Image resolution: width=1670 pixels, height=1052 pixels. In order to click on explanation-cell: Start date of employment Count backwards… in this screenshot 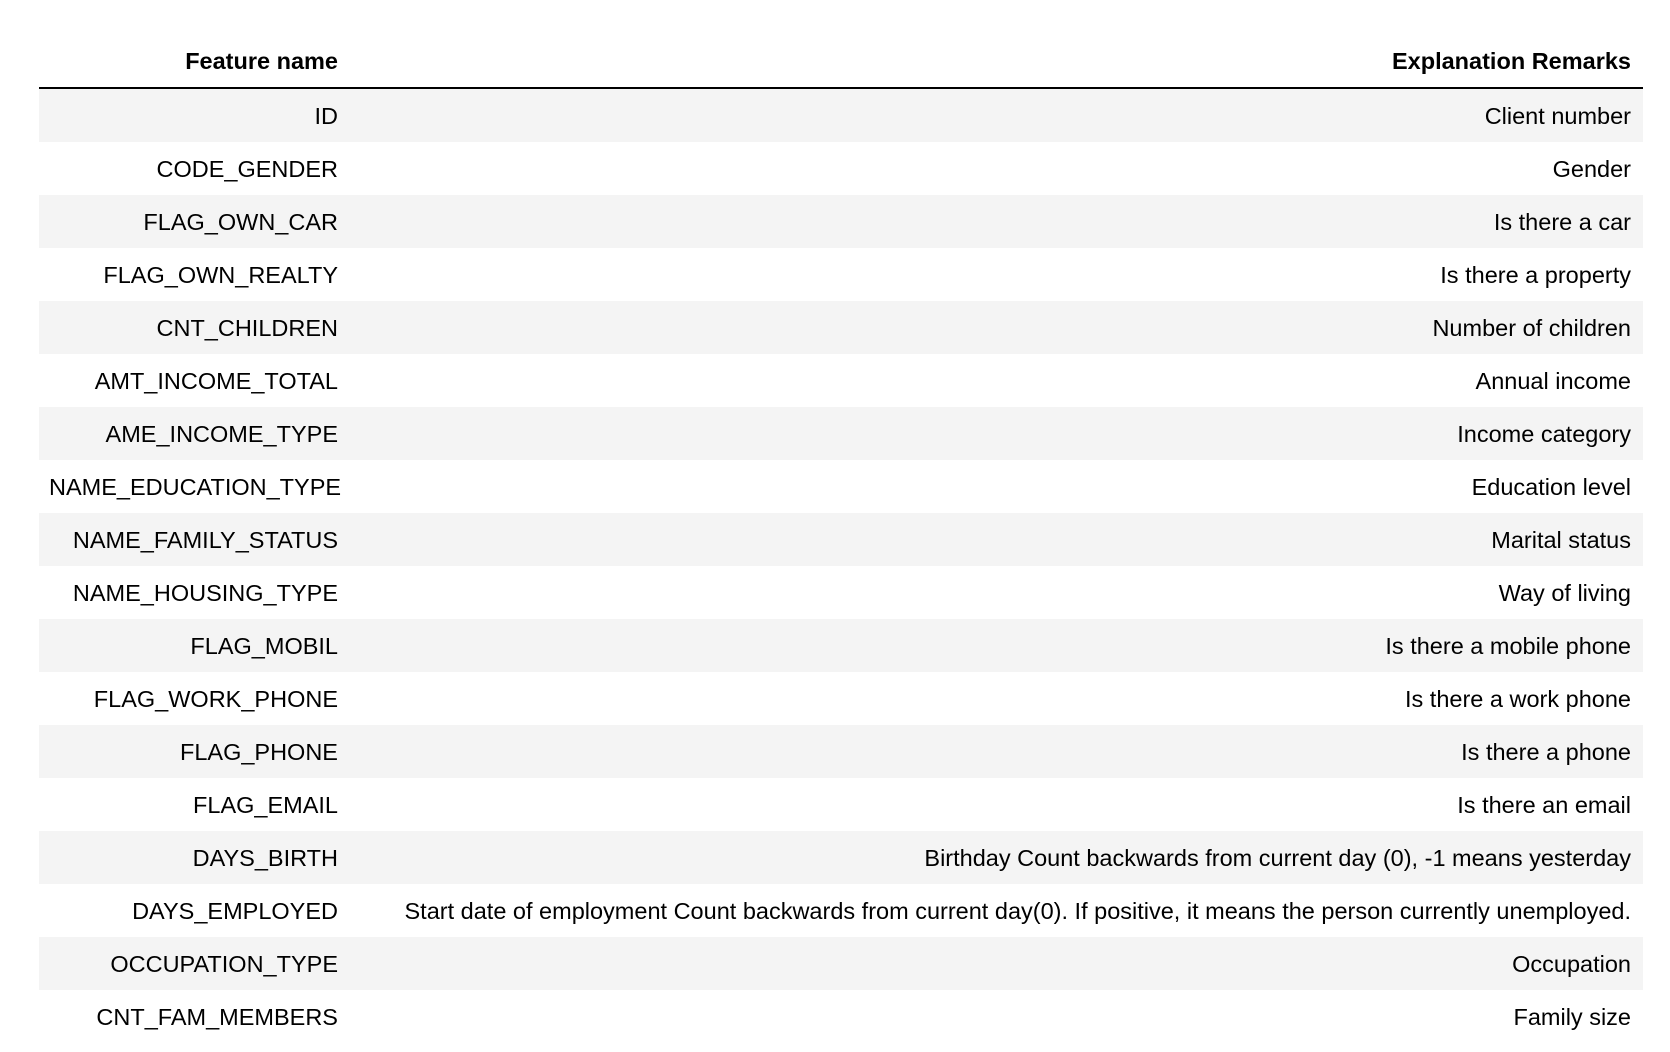, I will do `click(996, 910)`.